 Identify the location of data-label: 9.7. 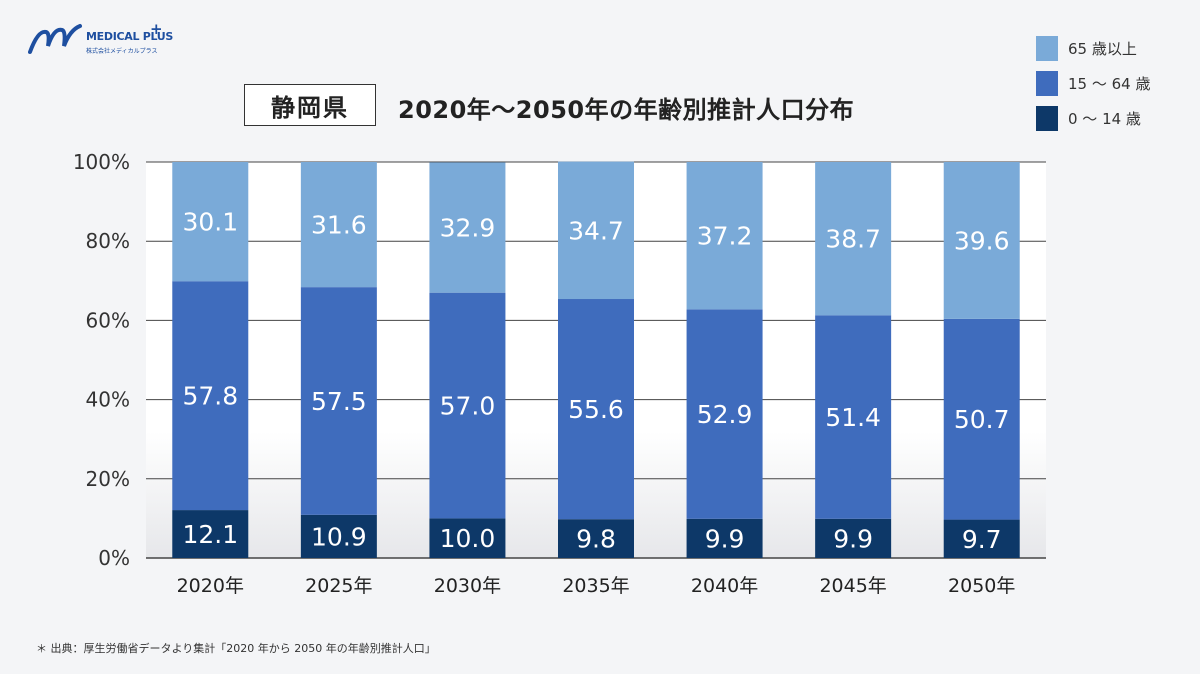
(982, 539).